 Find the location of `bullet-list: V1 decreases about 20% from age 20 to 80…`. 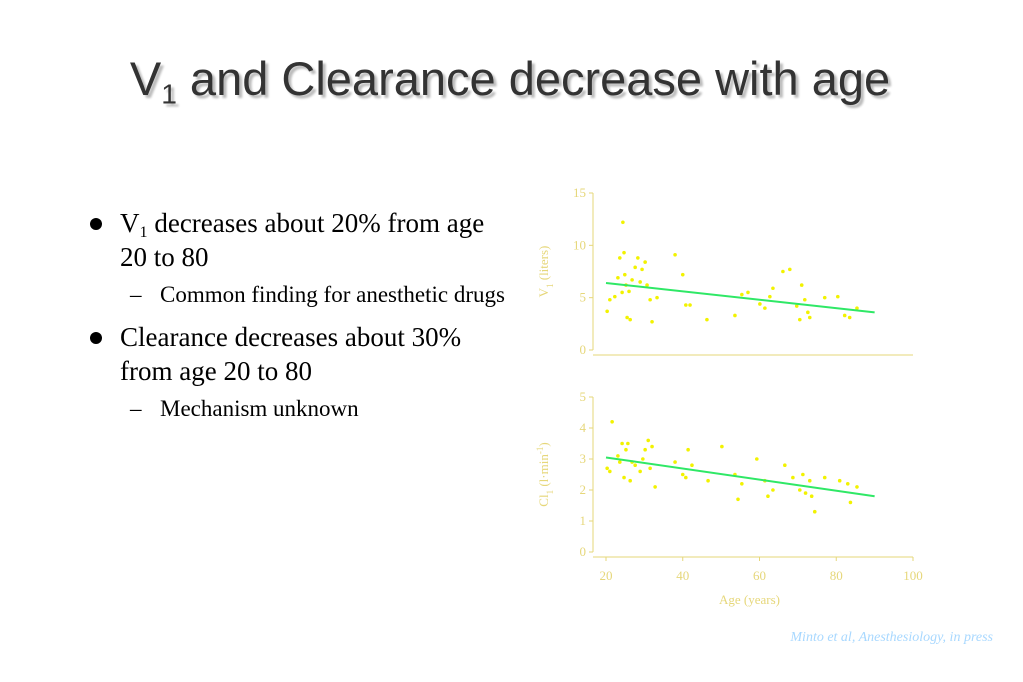

bullet-list: V1 decreases about 20% from age 20 to 80… is located at coordinates (298, 320).